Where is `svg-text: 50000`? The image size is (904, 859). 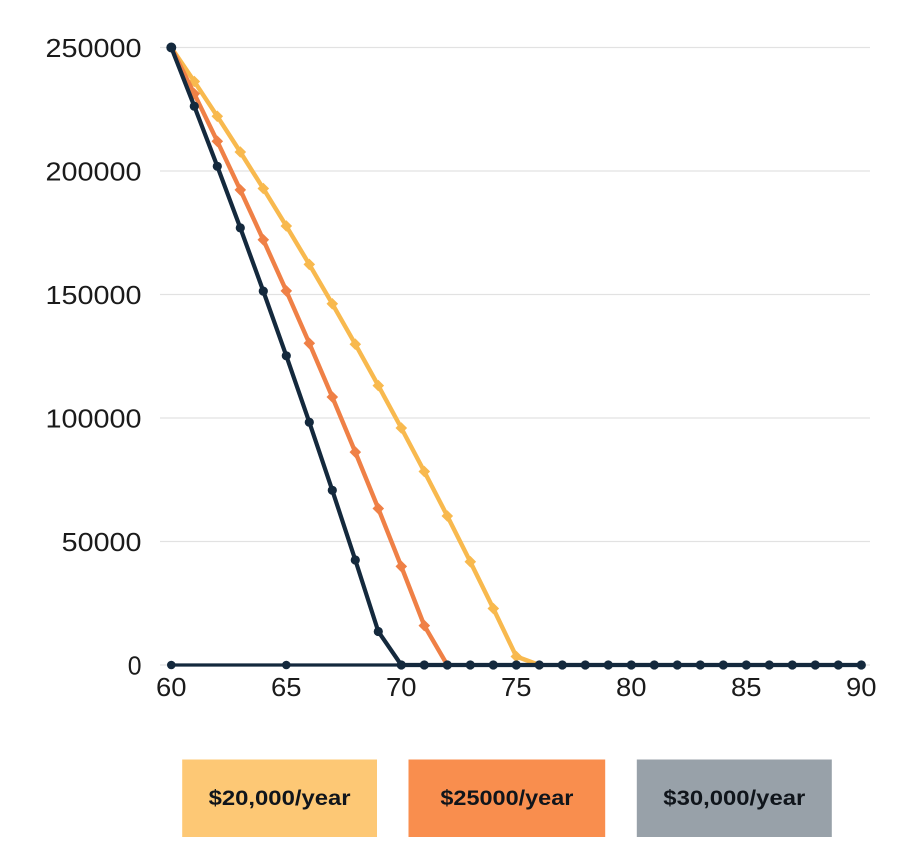
svg-text: 50000 is located at coordinates (102, 542).